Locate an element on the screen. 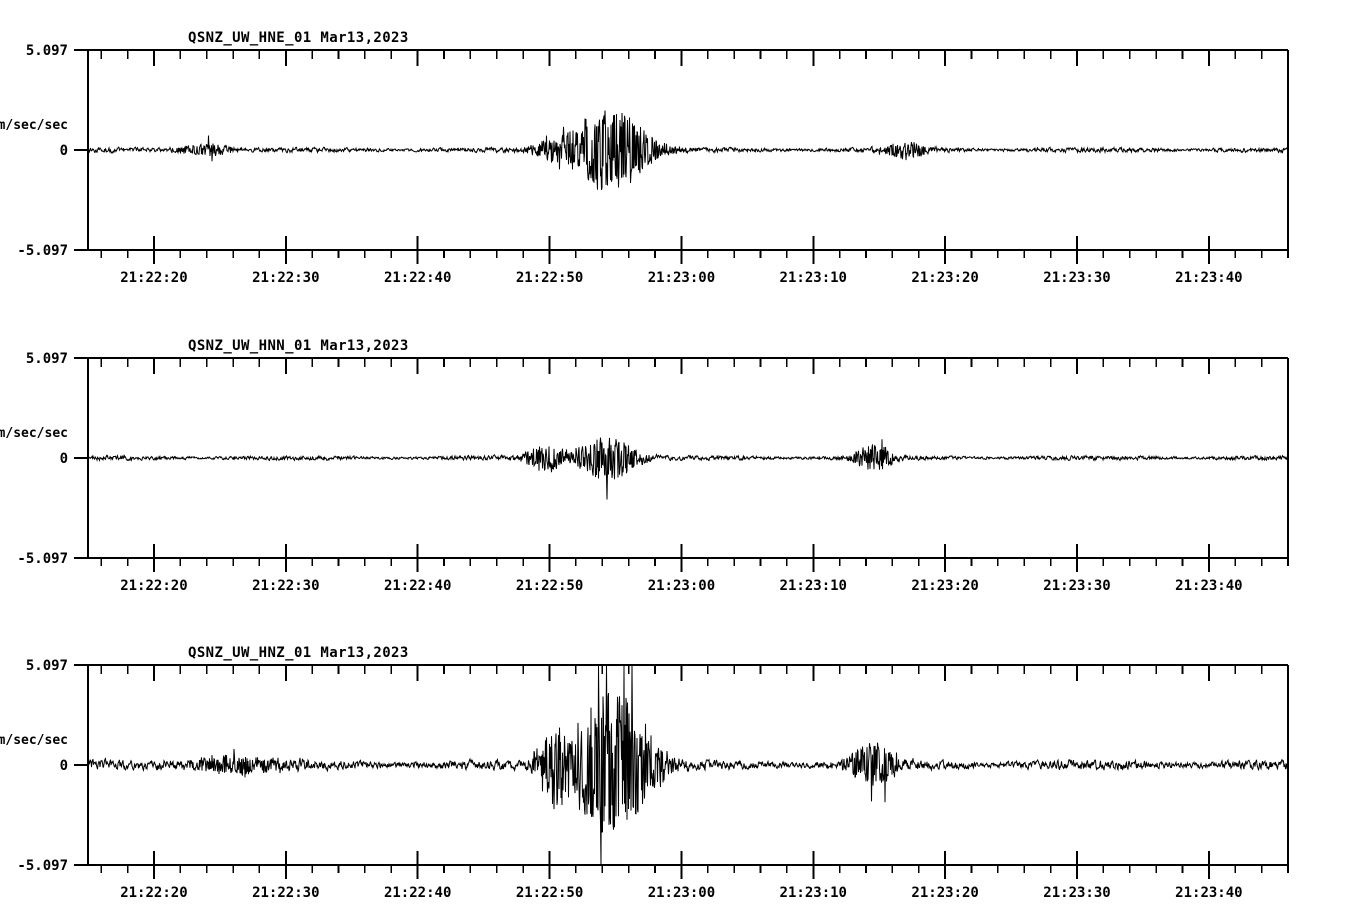 The width and height of the screenshot is (1358, 924). panel-title-hnn: QSNZ_UW_HNN_01 Mar13,2023 is located at coordinates (298, 346).